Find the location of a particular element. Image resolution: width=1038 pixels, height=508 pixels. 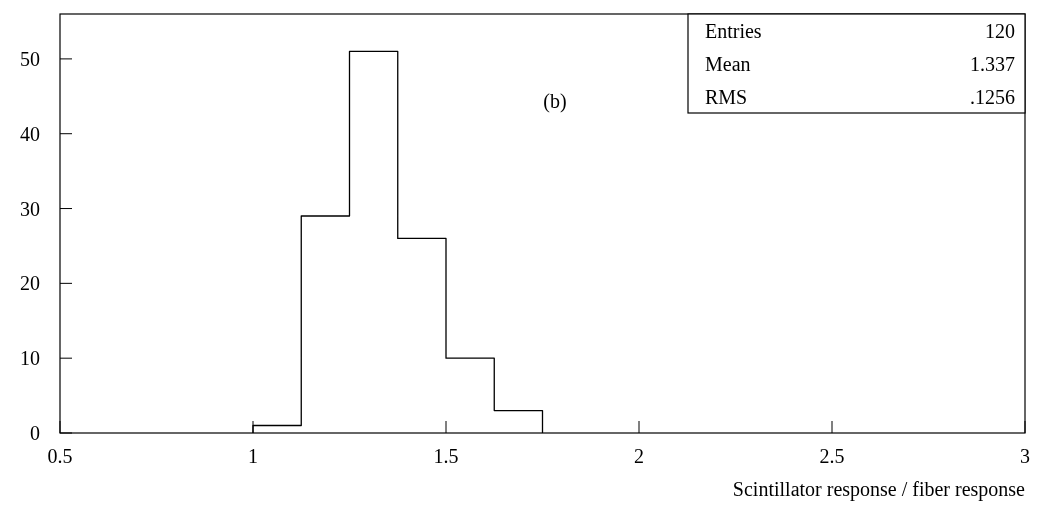

y-tick-label: 20 is located at coordinates (30, 283).